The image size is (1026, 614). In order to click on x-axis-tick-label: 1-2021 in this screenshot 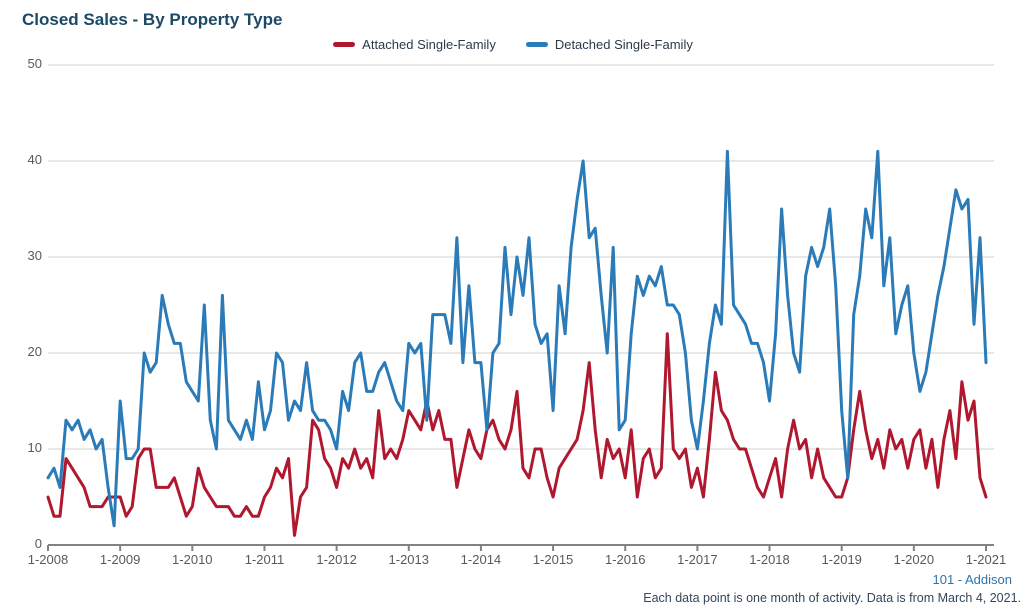, I will do `click(986, 559)`.